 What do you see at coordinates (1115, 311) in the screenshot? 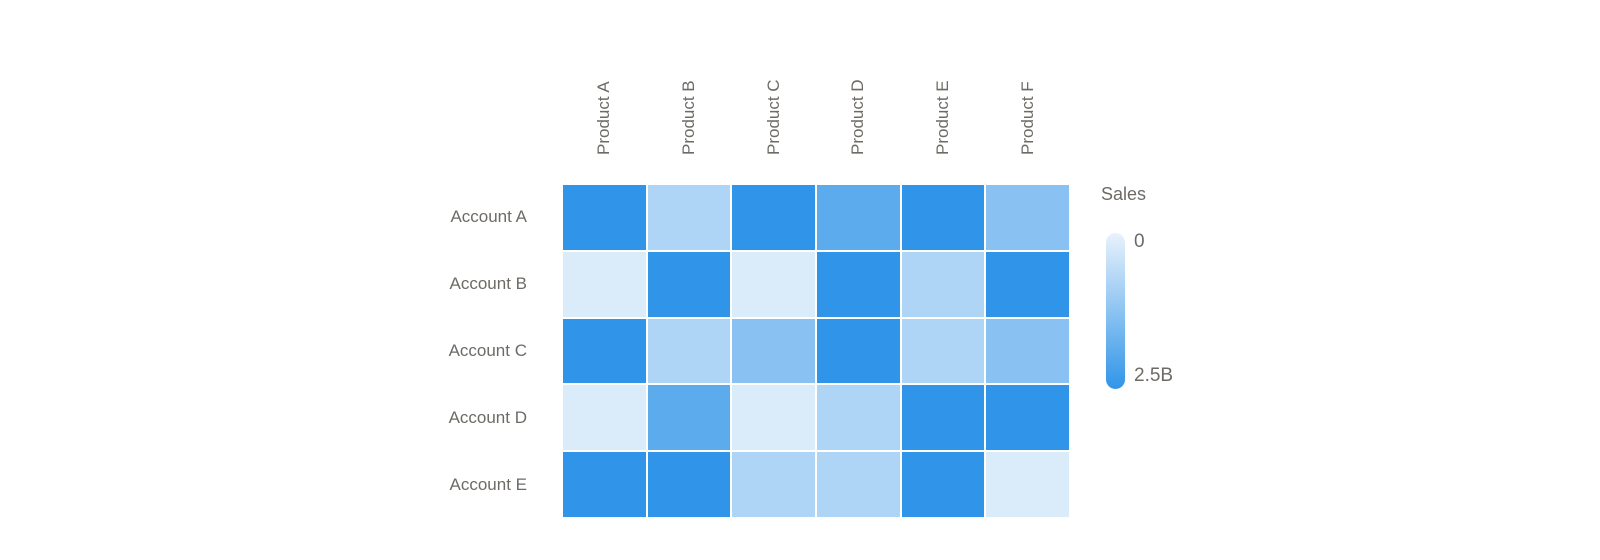
I see `legend-gradient-bar` at bounding box center [1115, 311].